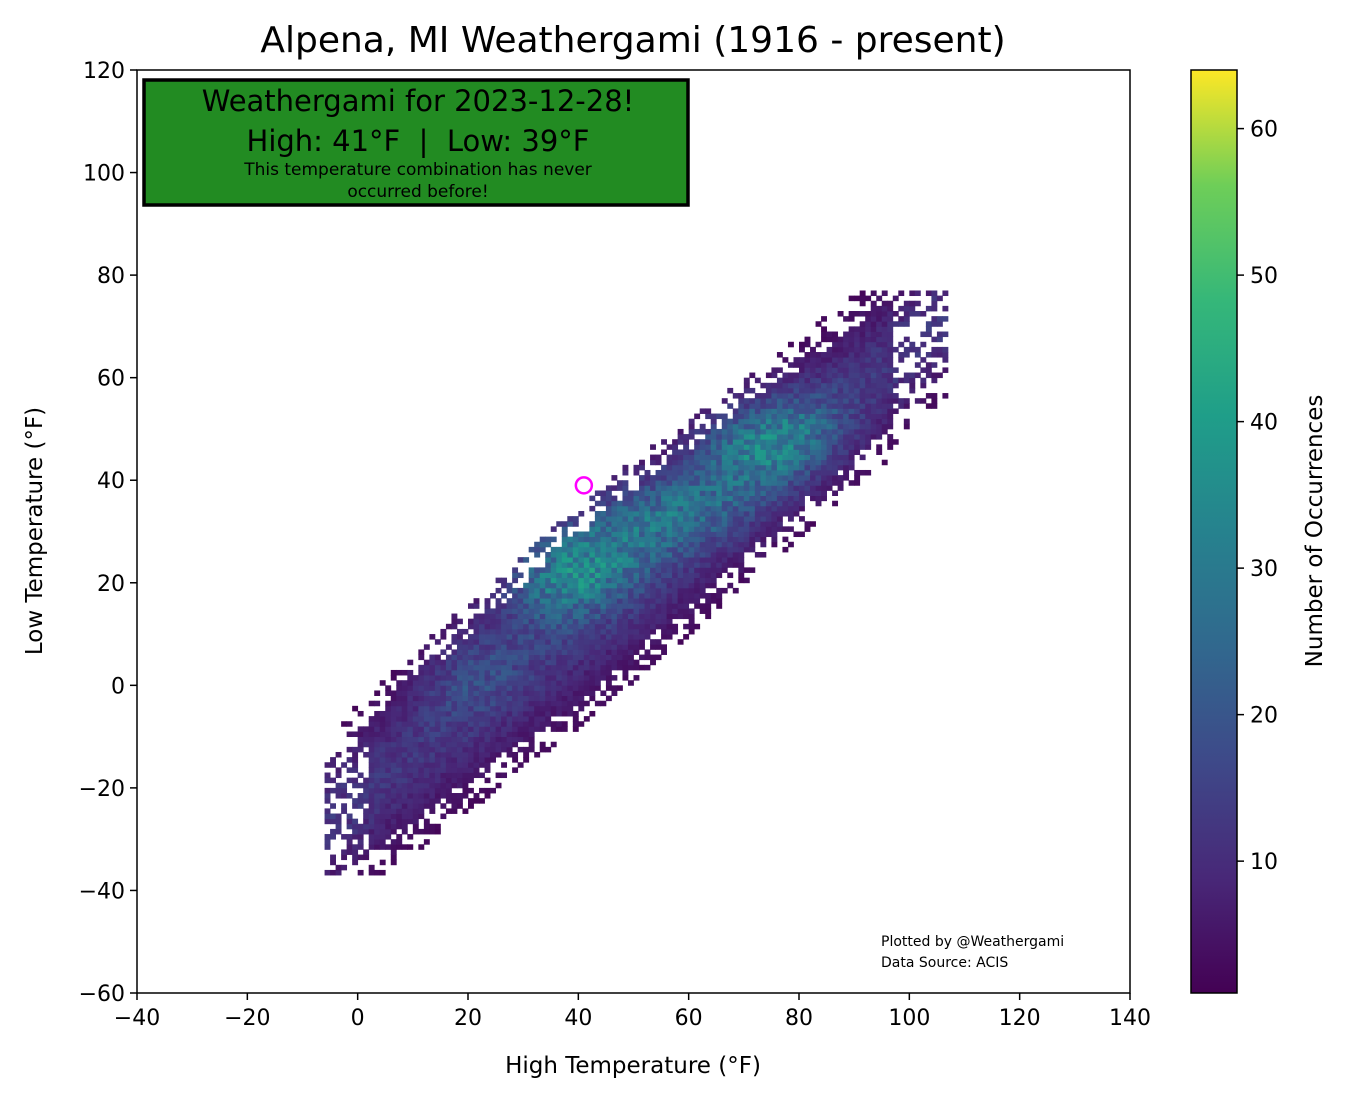 The width and height of the screenshot is (1351, 1100). What do you see at coordinates (1264, 862) in the screenshot?
I see `colorbar-tick-label: 10` at bounding box center [1264, 862].